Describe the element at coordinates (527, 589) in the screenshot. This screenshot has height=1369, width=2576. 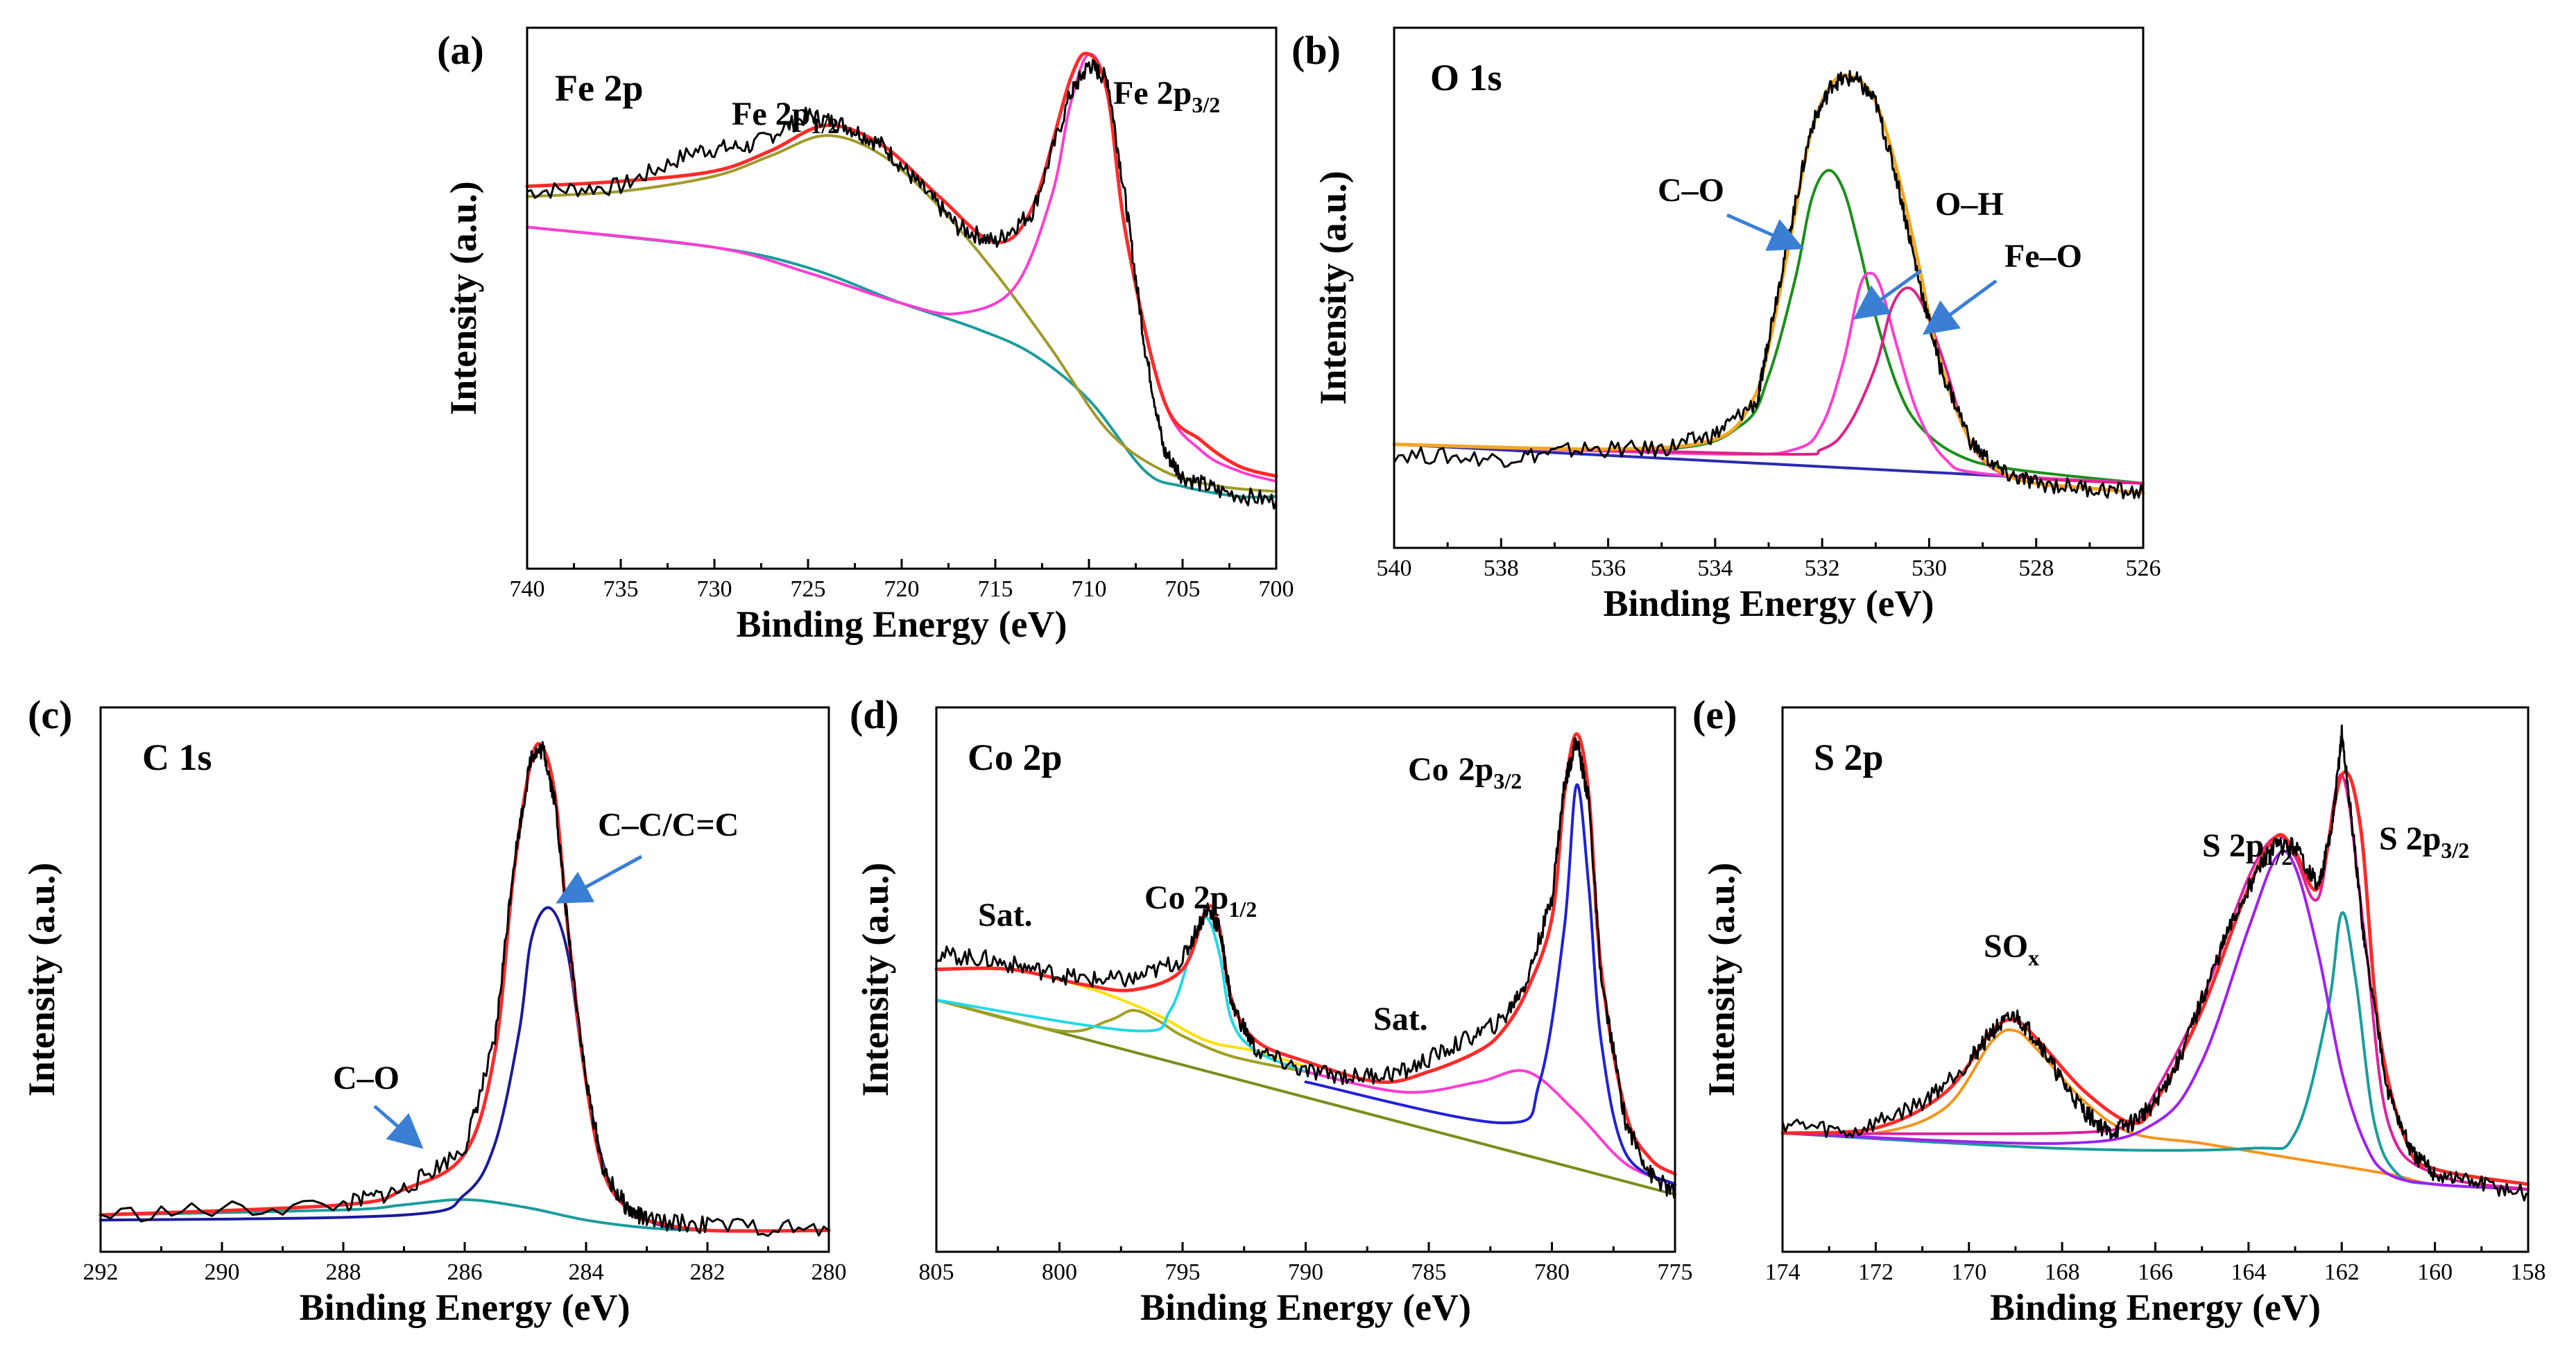
I see `x-tick-label: 740` at that location.